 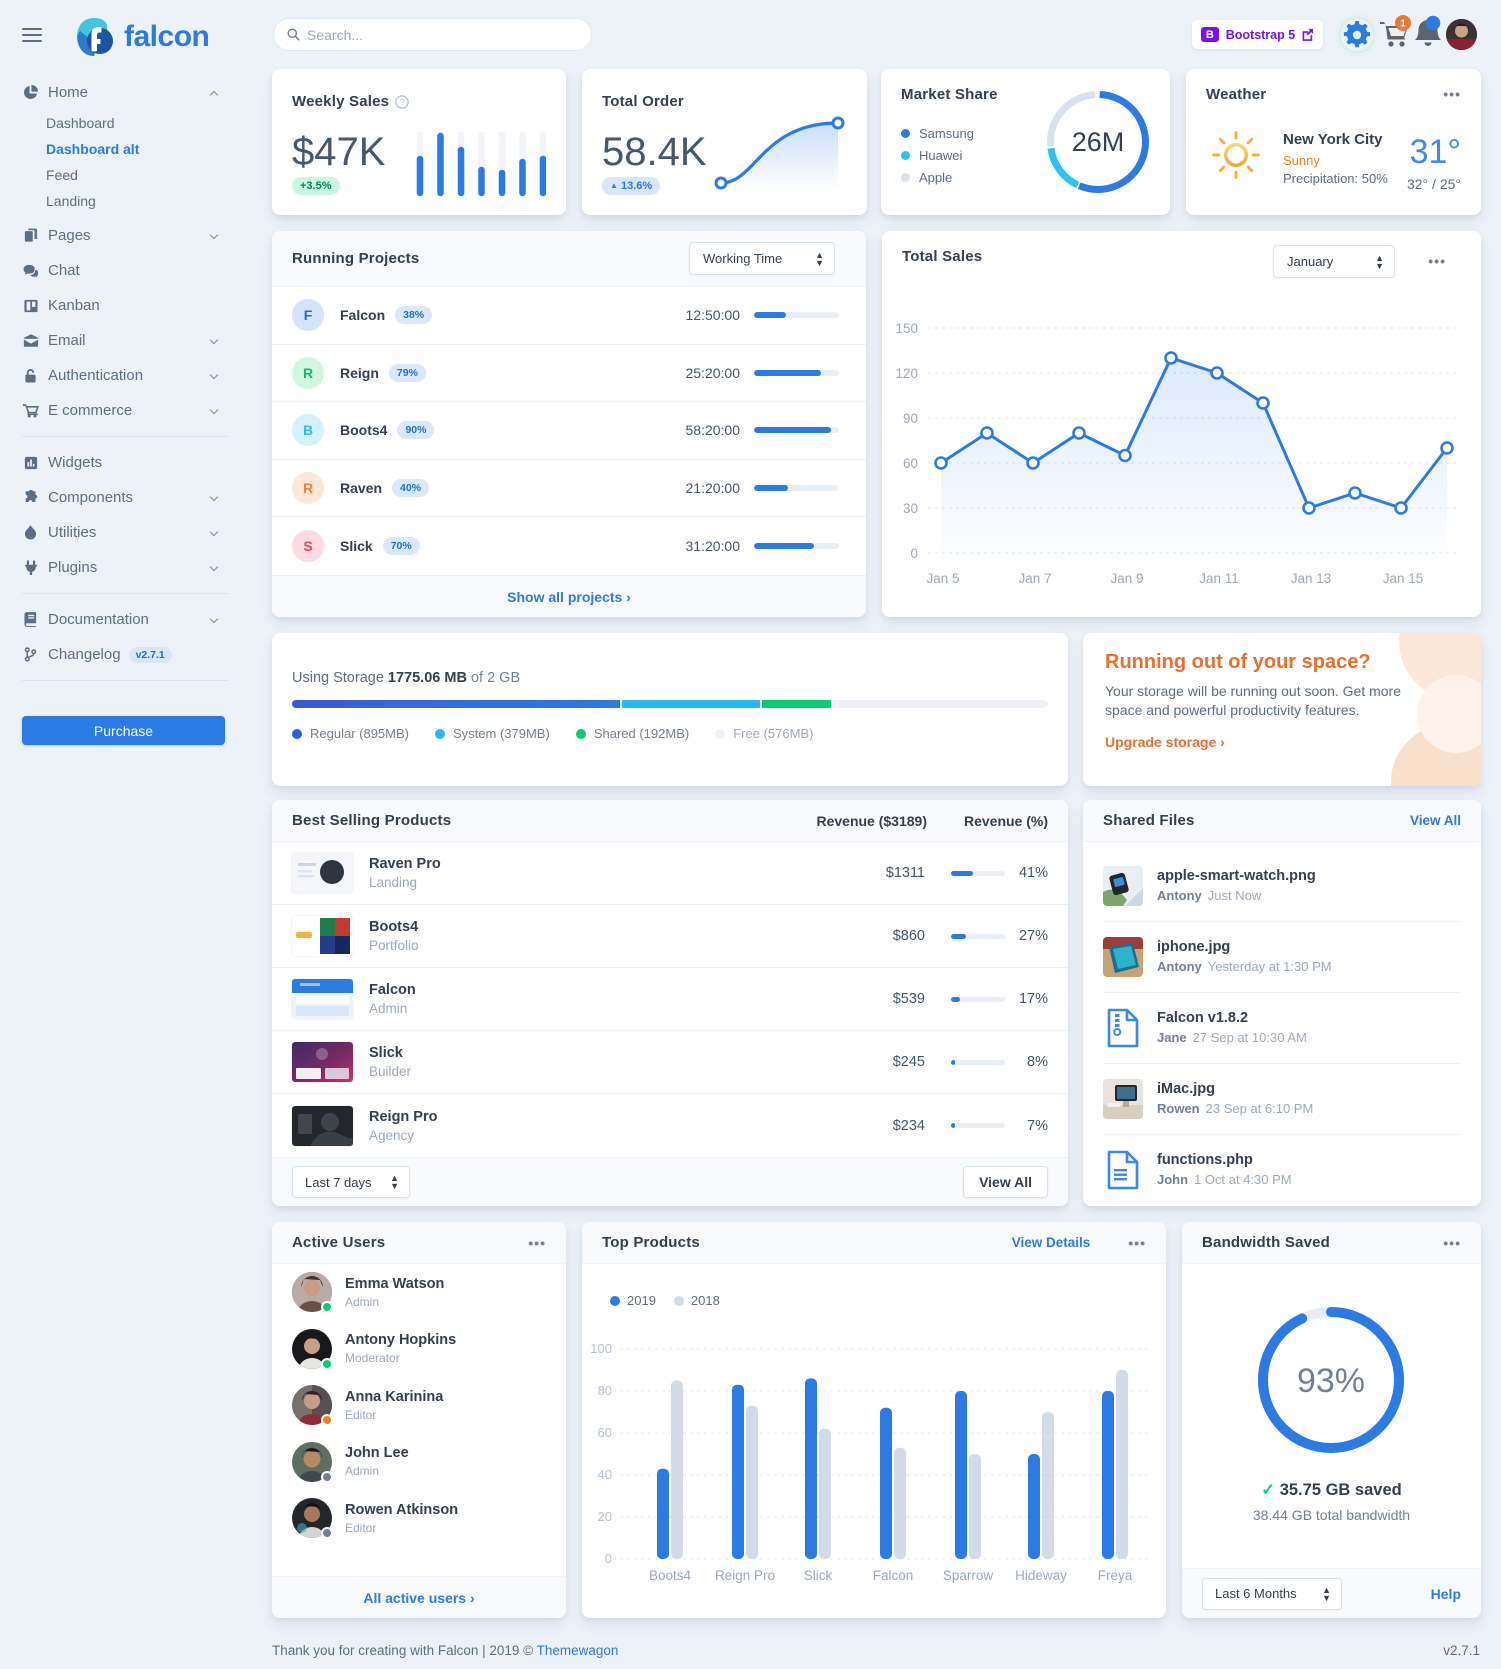 What do you see at coordinates (818, 1575) in the screenshot?
I see `svg-text: Slick` at bounding box center [818, 1575].